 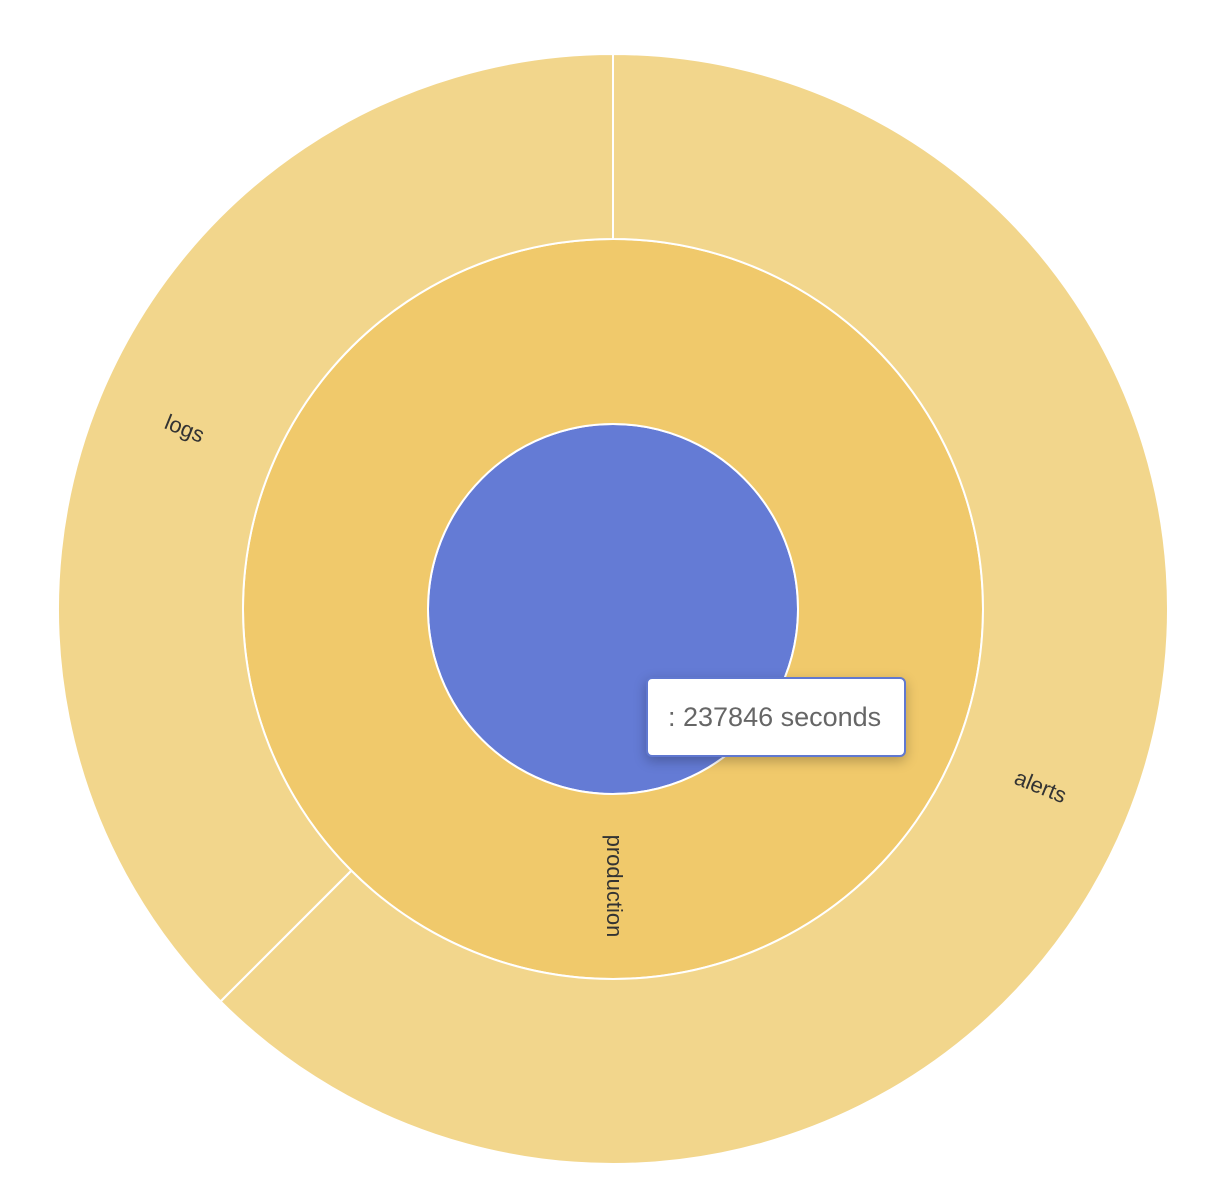 What do you see at coordinates (286, 936) in the screenshot?
I see `segment-divider` at bounding box center [286, 936].